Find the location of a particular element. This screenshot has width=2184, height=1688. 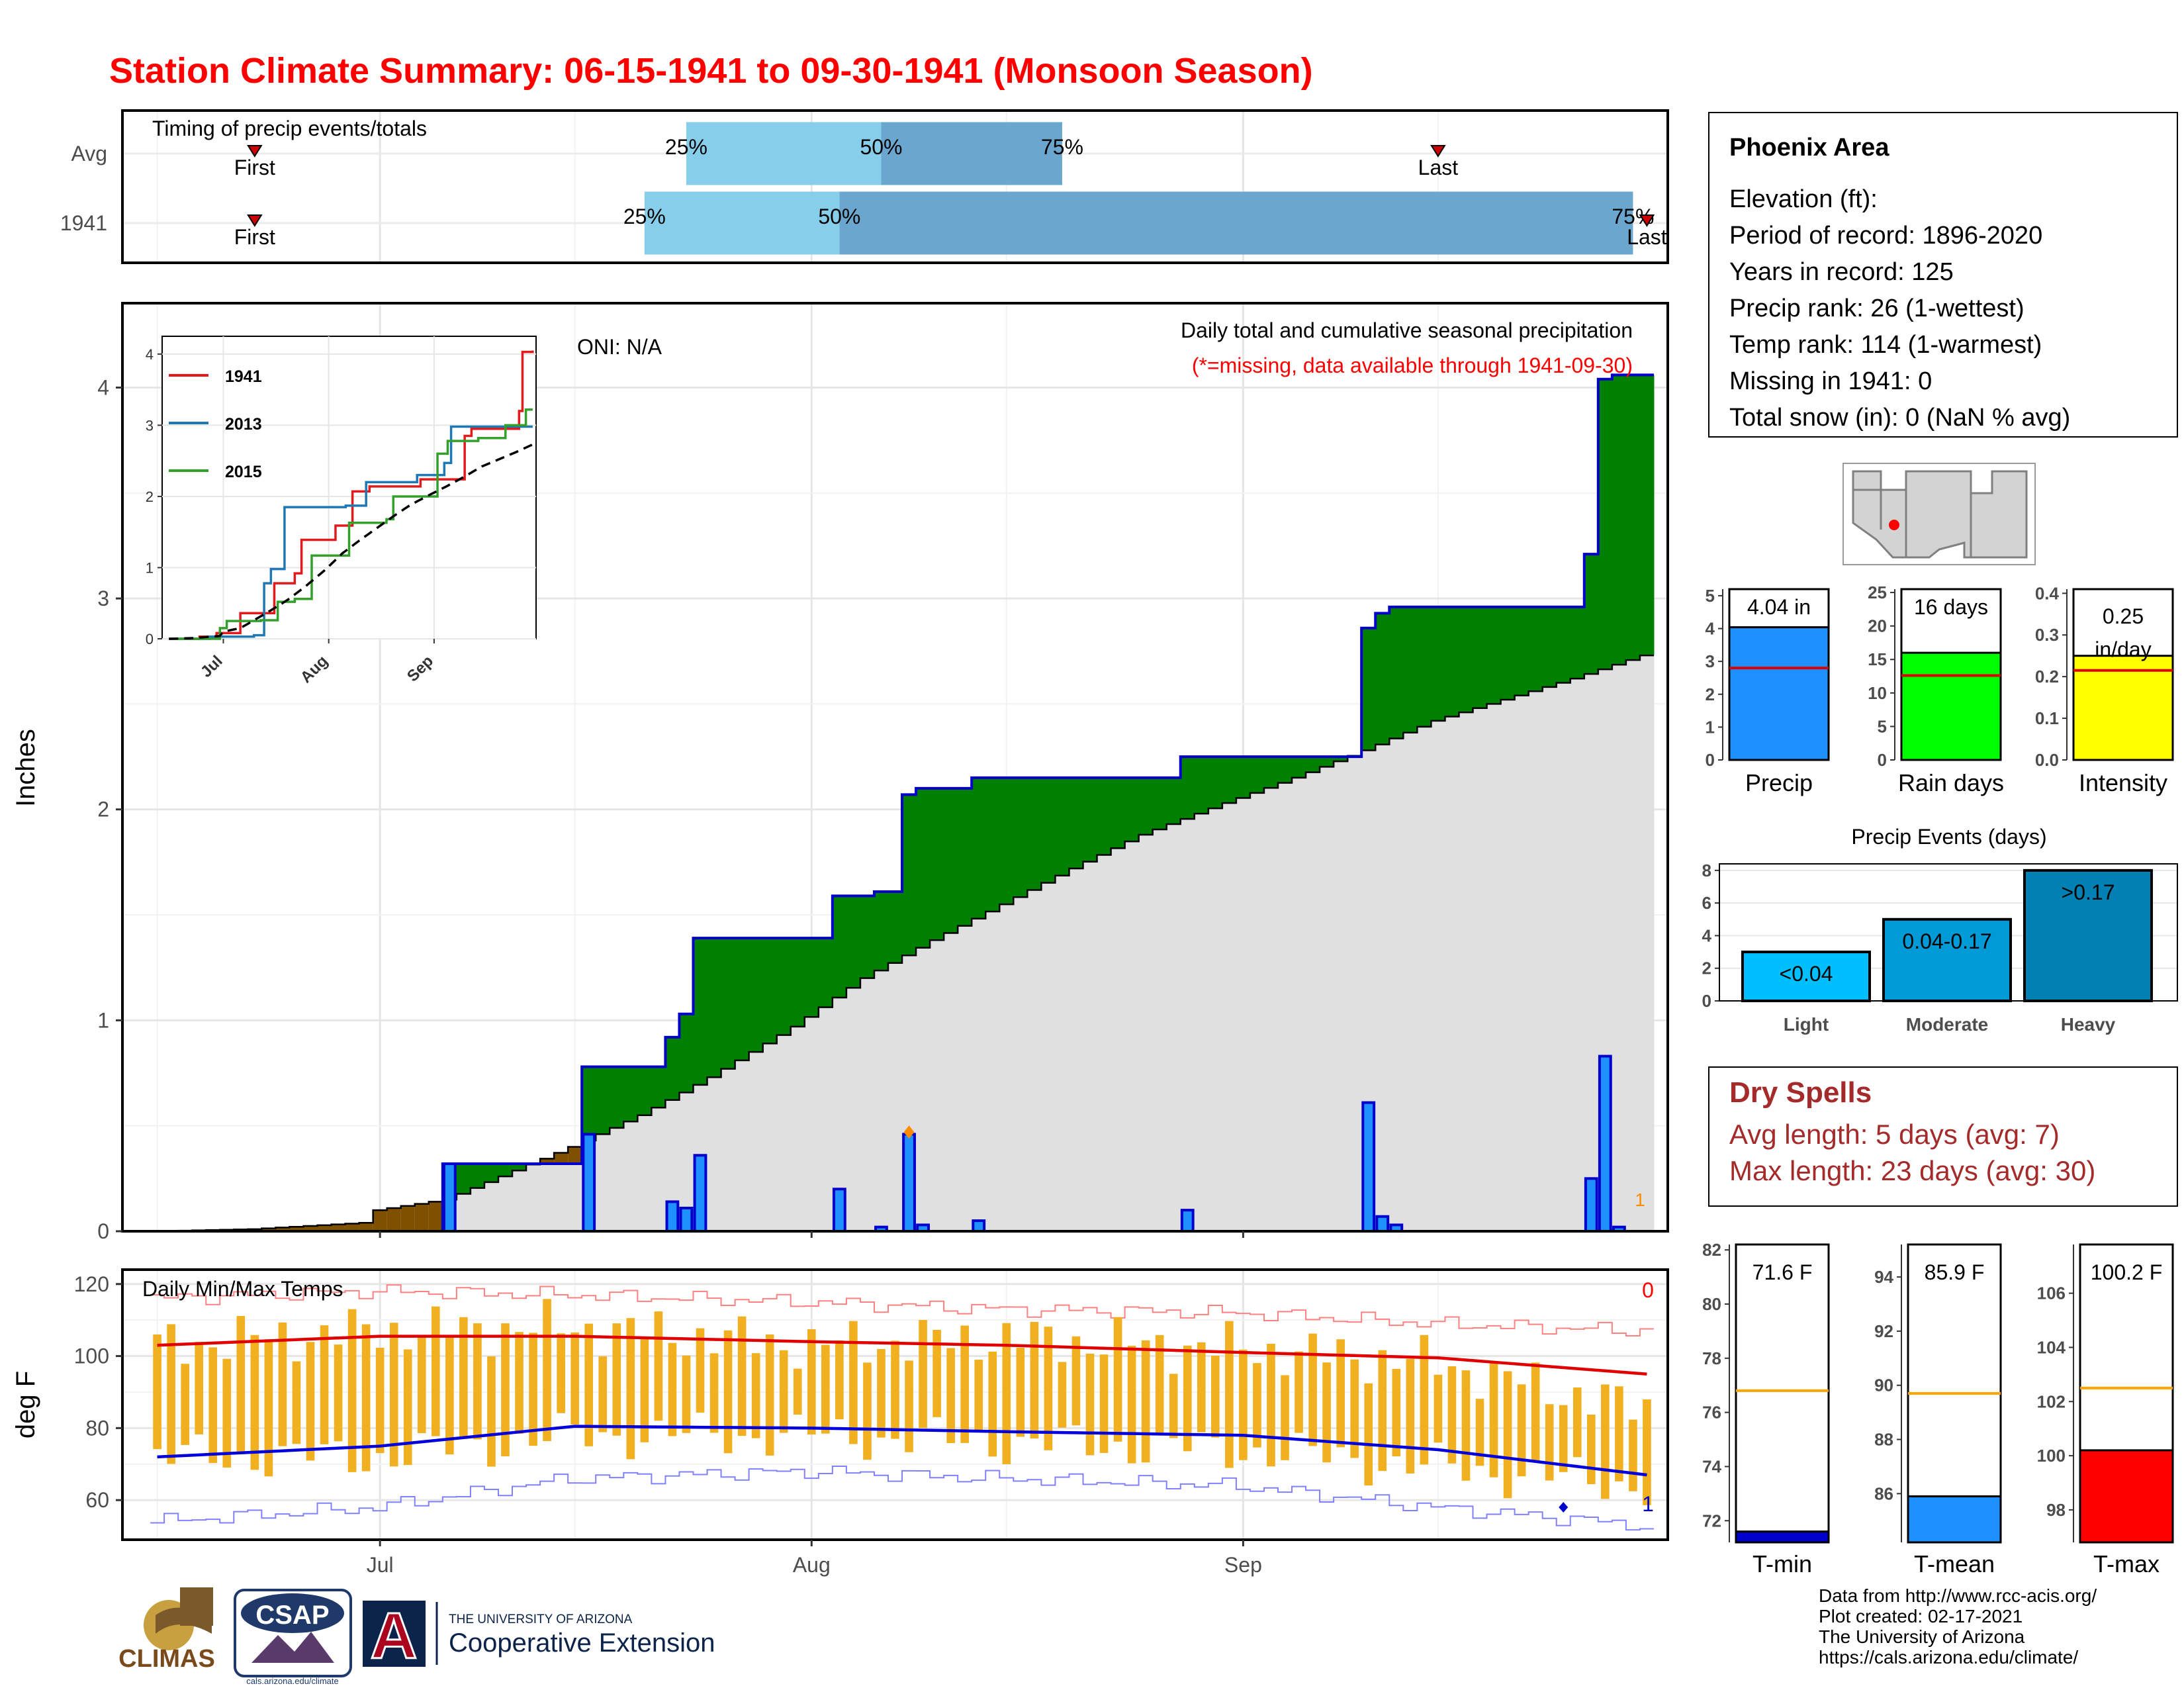

summary-temp-value: 71.6 F is located at coordinates (1783, 1272).